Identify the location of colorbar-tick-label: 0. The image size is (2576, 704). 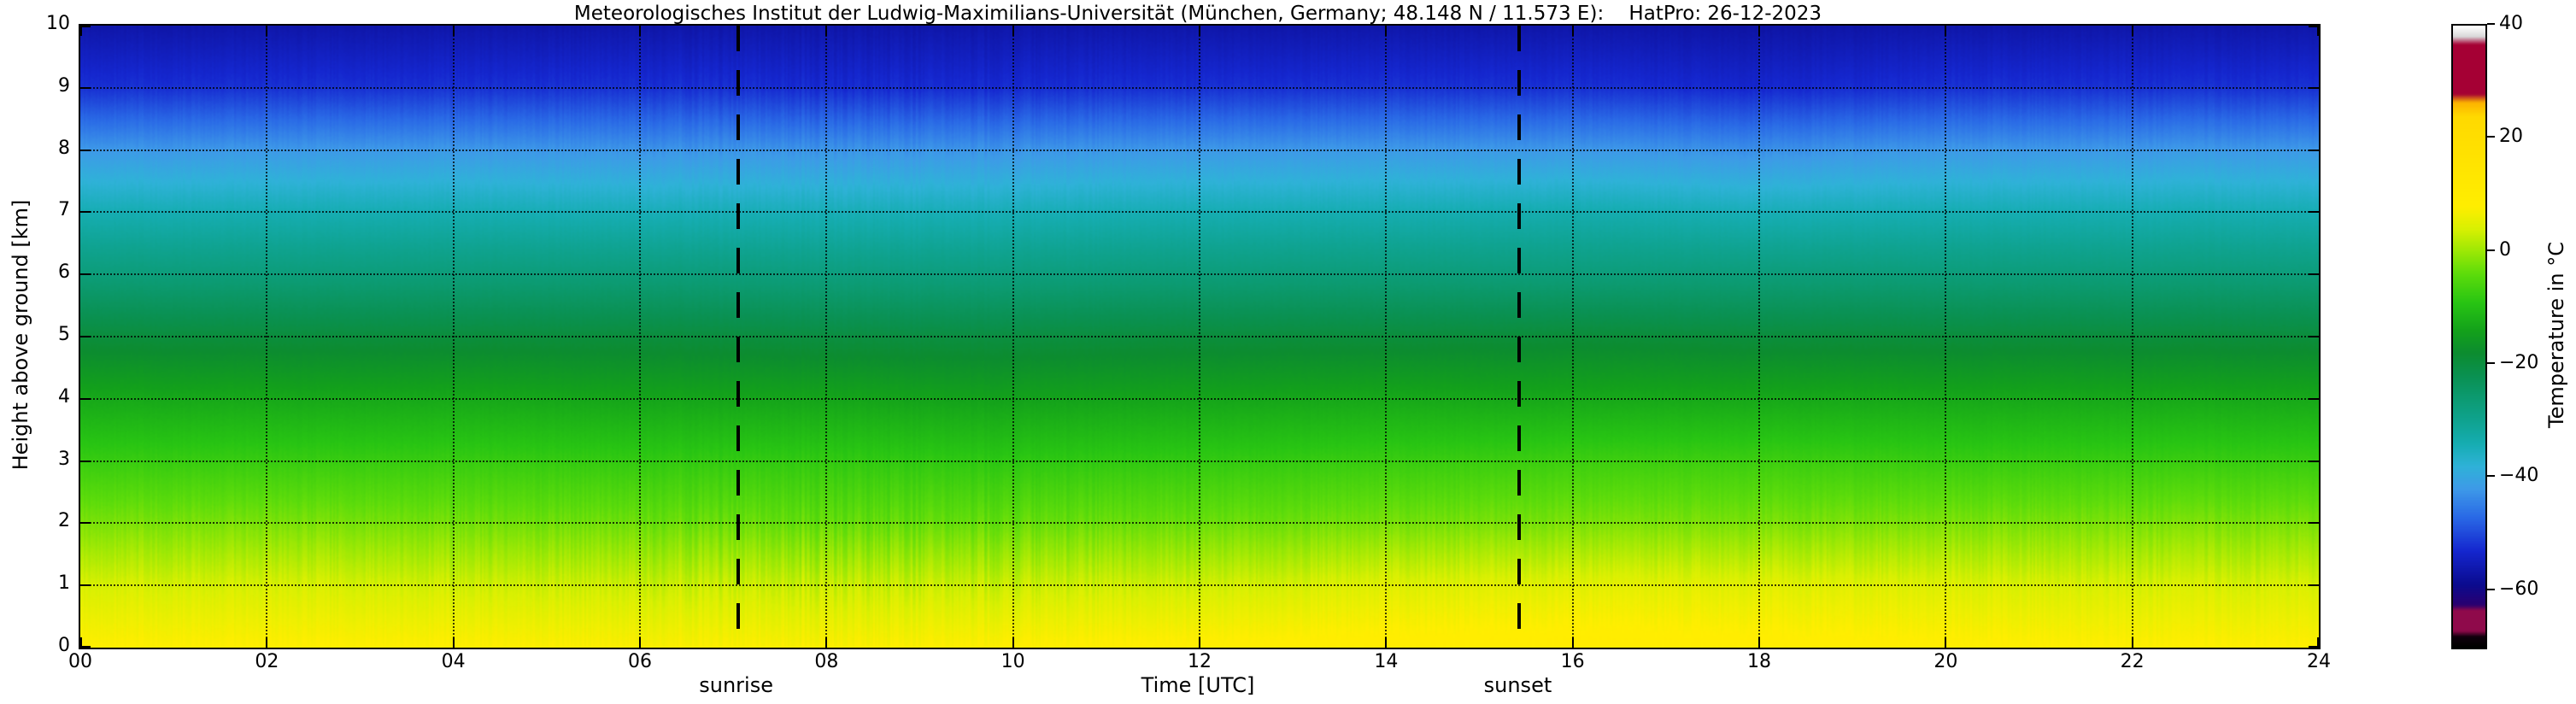
(2505, 249).